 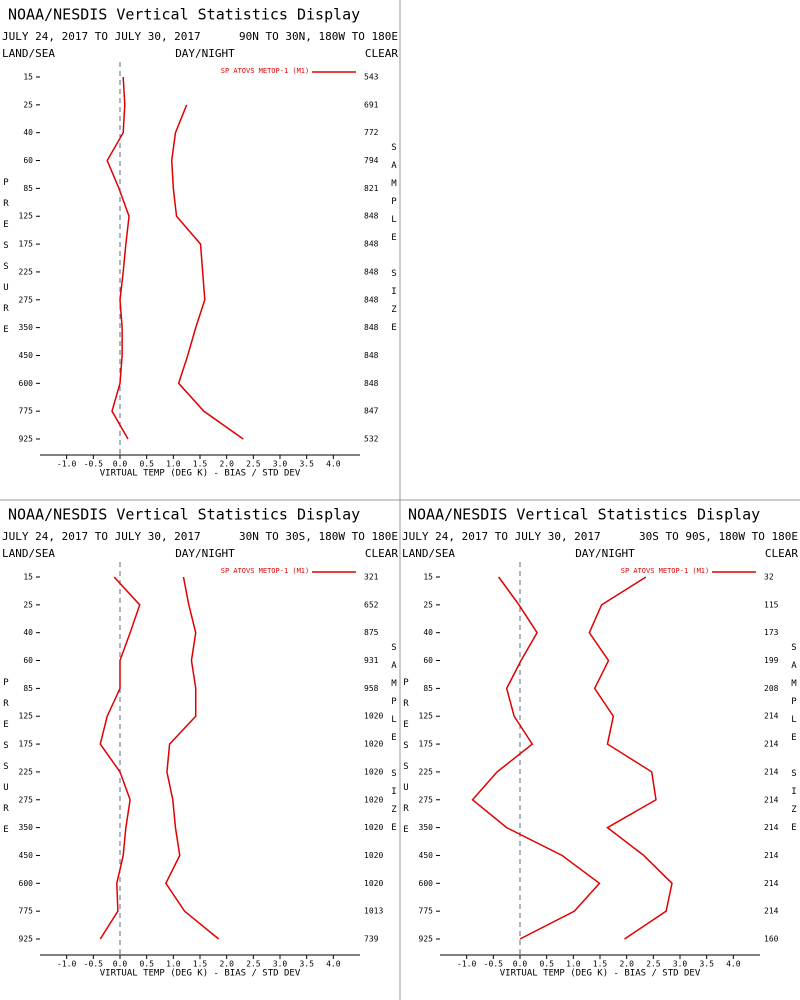 What do you see at coordinates (371, 77) in the screenshot?
I see `sample-size: 543` at bounding box center [371, 77].